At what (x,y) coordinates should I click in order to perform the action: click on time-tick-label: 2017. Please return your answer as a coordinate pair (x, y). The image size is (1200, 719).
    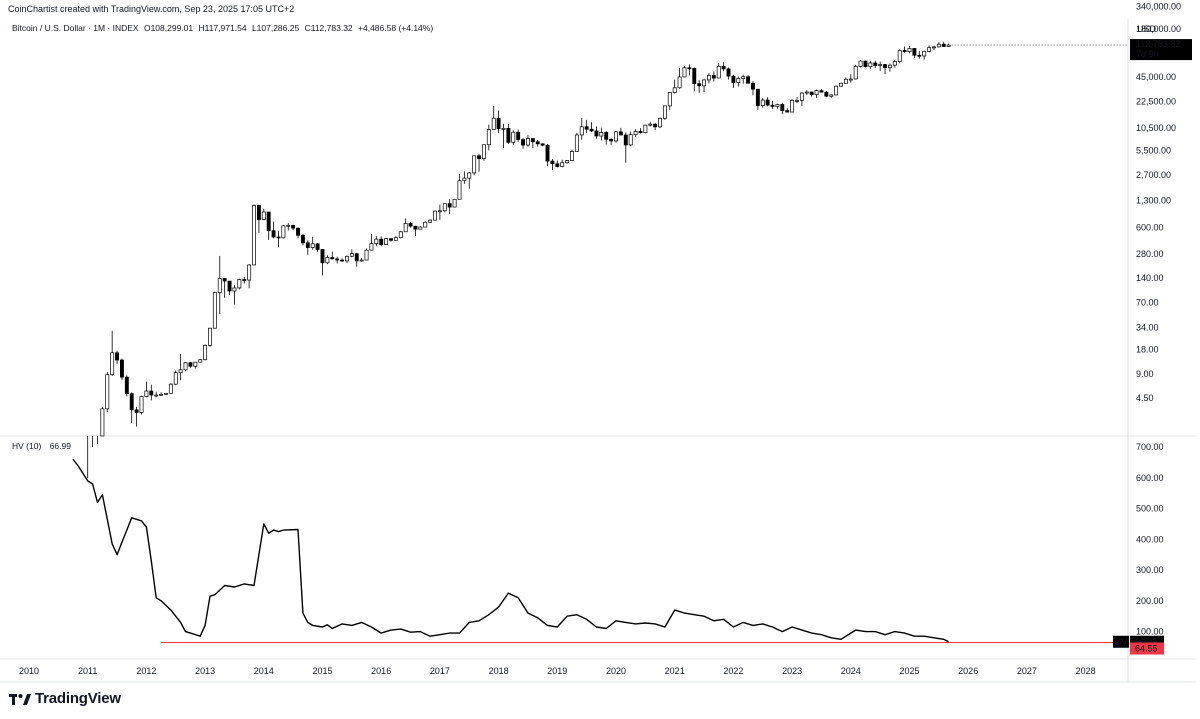
    Looking at the image, I should click on (440, 671).